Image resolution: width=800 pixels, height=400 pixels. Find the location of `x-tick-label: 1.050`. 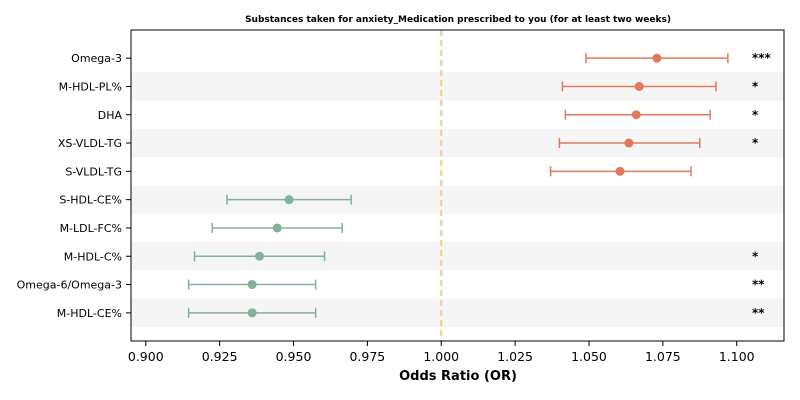

x-tick-label: 1.050 is located at coordinates (589, 356).